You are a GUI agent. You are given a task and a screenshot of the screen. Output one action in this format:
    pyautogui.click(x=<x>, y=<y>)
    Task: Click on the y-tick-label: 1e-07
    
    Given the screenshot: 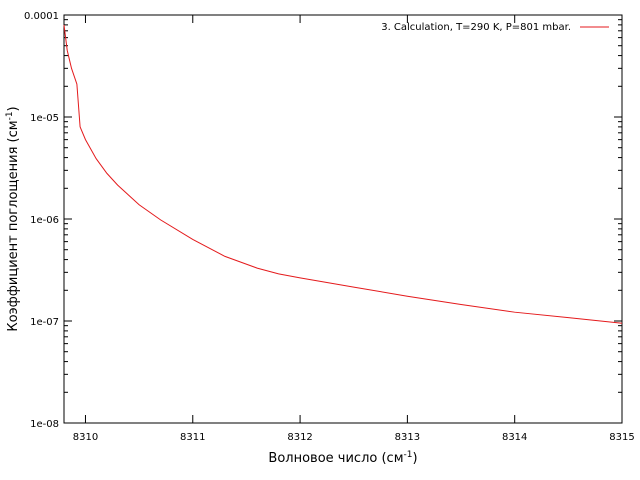 What is the action you would take?
    pyautogui.click(x=44, y=322)
    